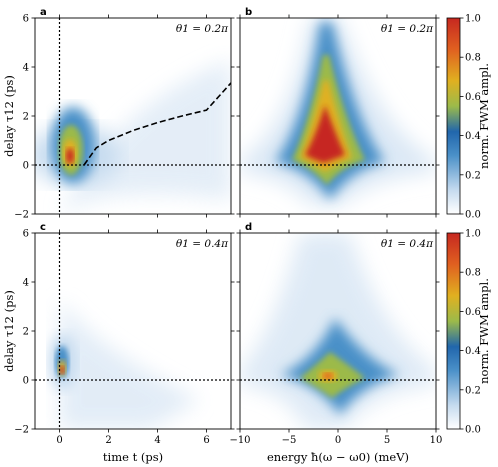  Describe the element at coordinates (26, 166) in the screenshot. I see `panel-a-ytick-label: 0` at that location.